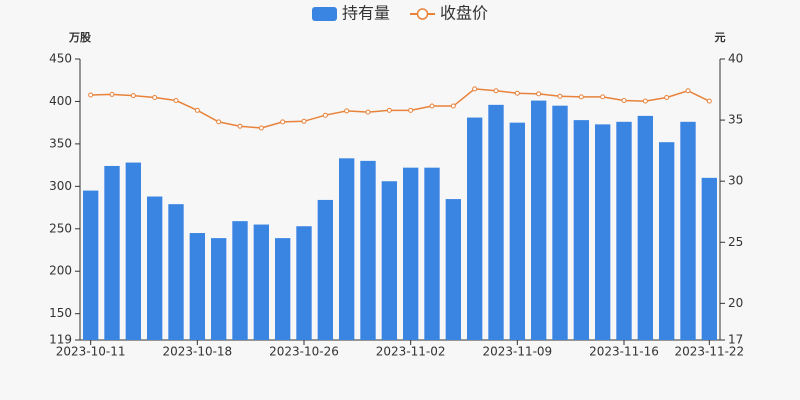 Image resolution: width=800 pixels, height=400 pixels. I want to click on y-tick-label: 400, so click(60, 101).